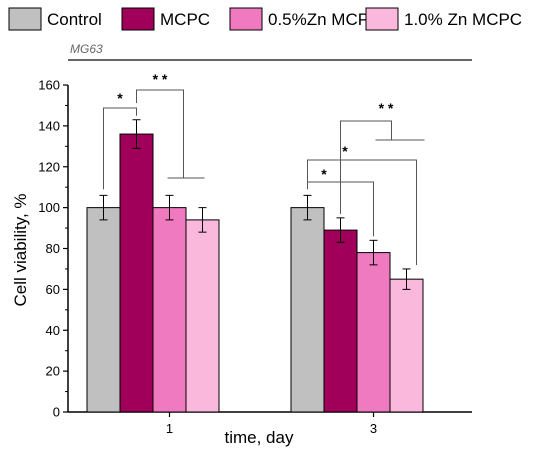  I want to click on legend-label: 1.0% Zn MCPC, so click(463, 19).